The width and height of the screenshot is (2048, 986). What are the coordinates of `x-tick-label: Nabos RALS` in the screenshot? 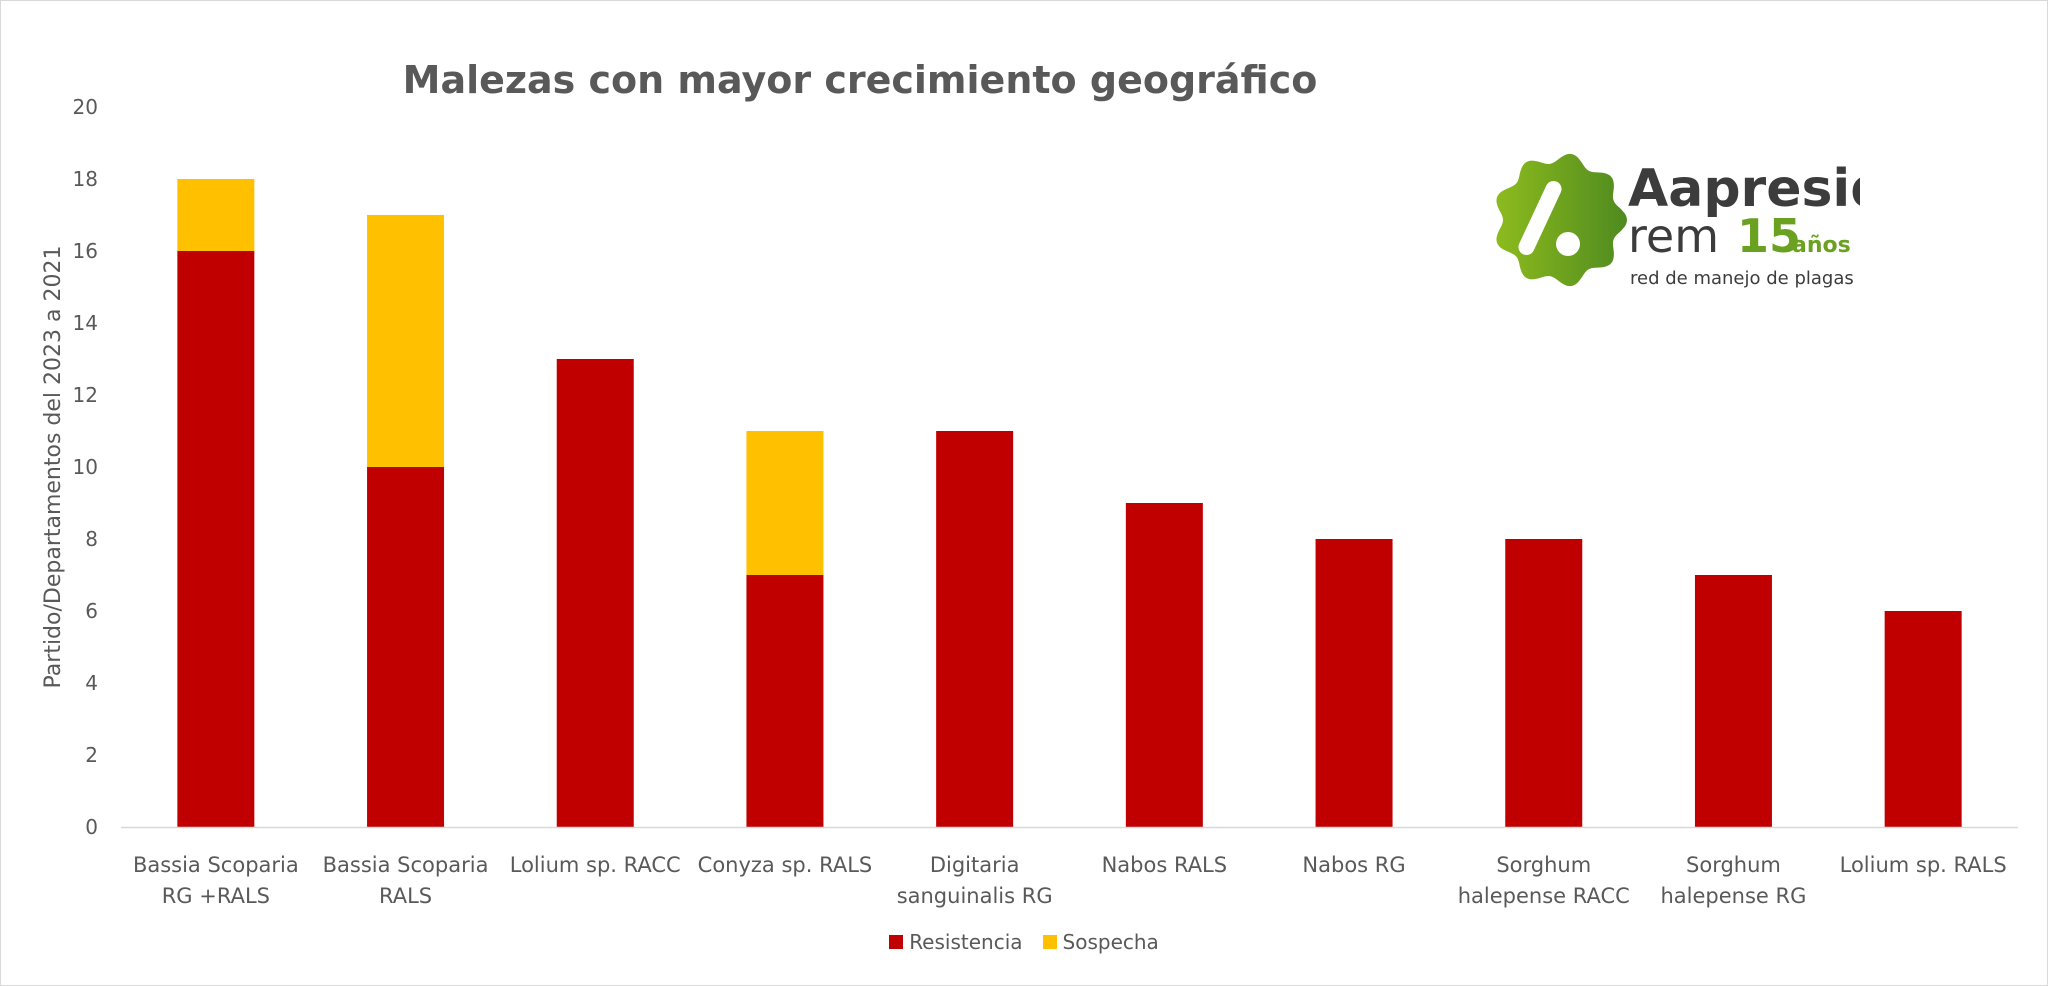 It's located at (1165, 865).